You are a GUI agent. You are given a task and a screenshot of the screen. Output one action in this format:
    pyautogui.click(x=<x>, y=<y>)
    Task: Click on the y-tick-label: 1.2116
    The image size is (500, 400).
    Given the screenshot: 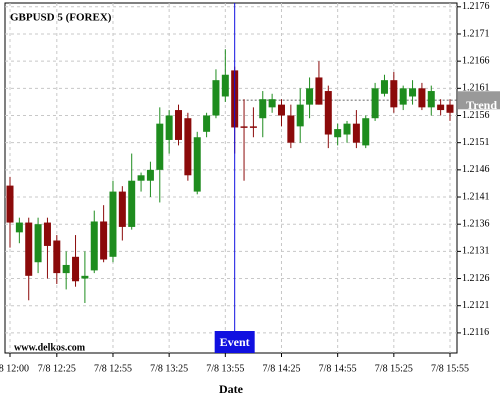 What is the action you would take?
    pyautogui.click(x=475, y=332)
    